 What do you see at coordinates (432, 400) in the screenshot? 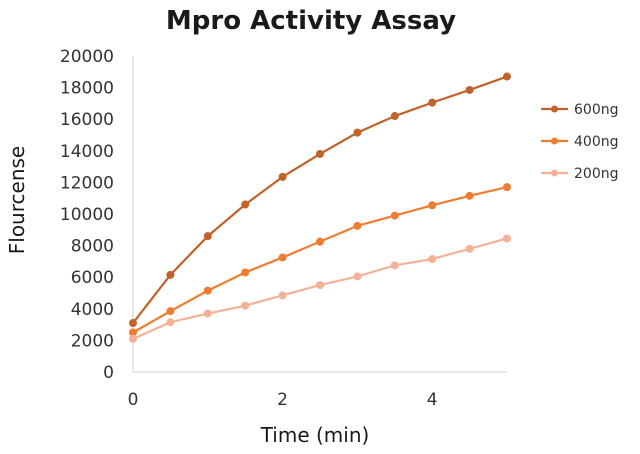
I see `x-tick-label: 4` at bounding box center [432, 400].